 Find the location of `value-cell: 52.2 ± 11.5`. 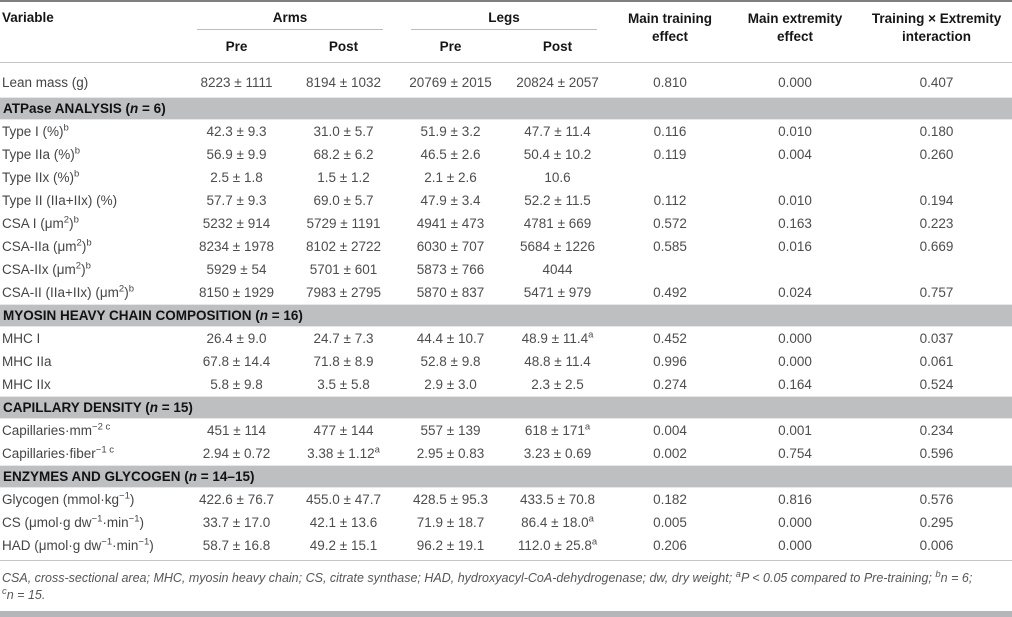

value-cell: 52.2 ± 11.5 is located at coordinates (557, 200).